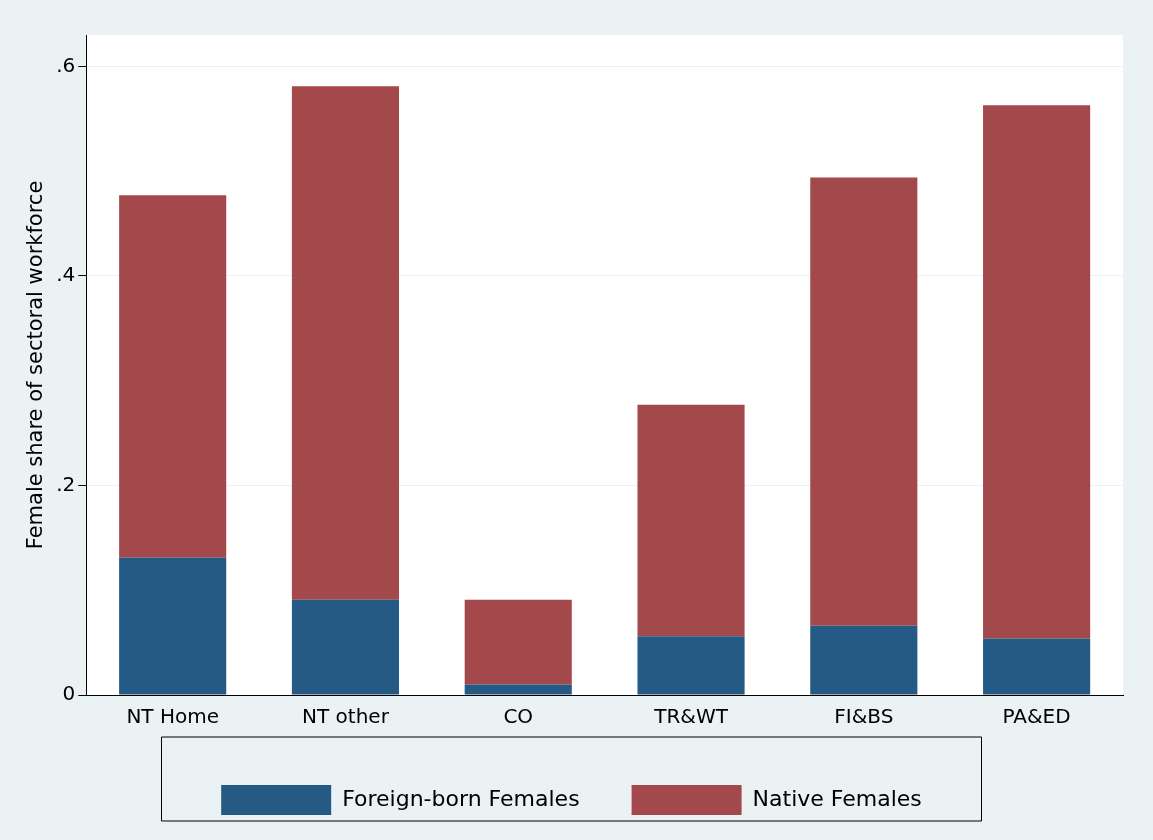 The height and width of the screenshot is (840, 1153). I want to click on x-tick-label: TR&WT, so click(691, 716).